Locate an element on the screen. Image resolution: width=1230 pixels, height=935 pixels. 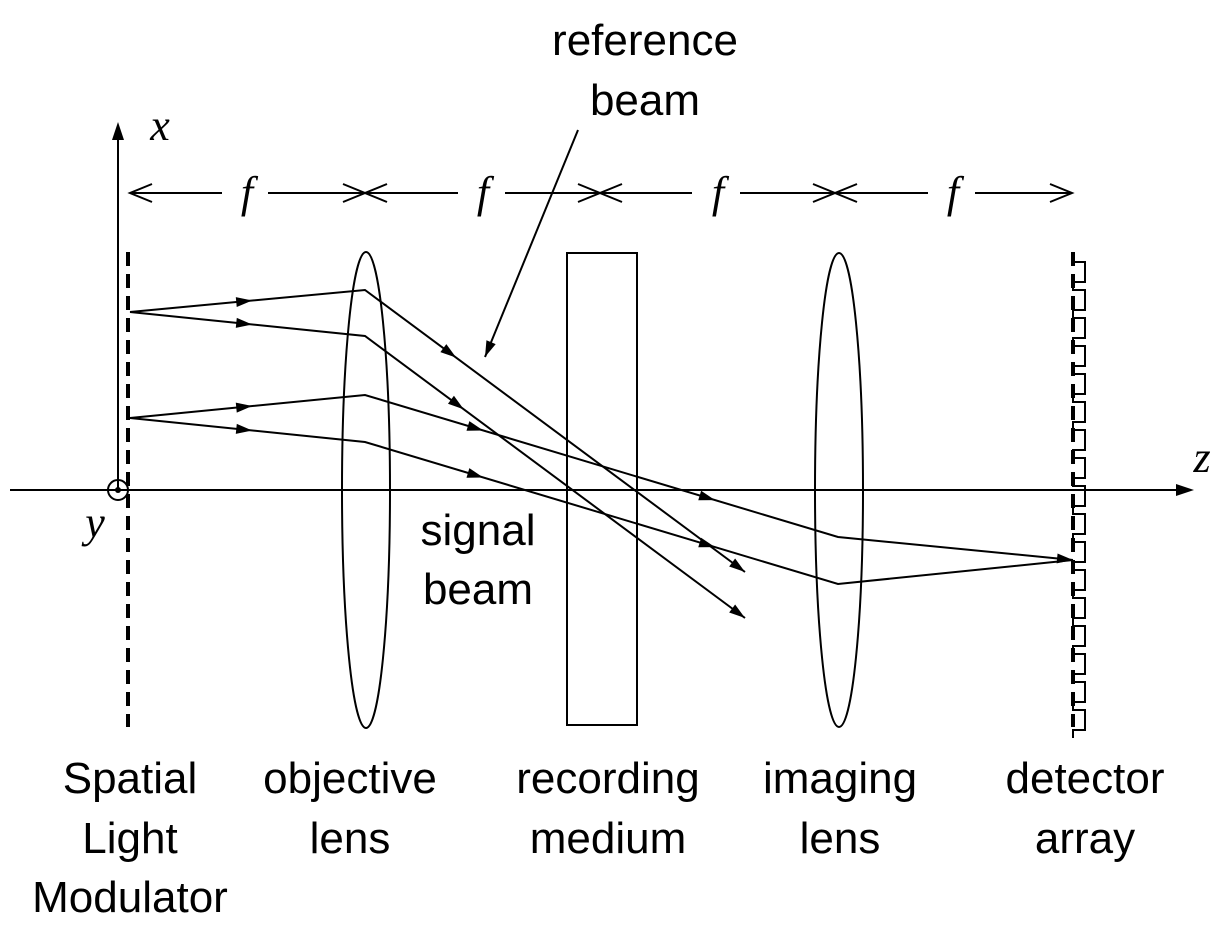
beam-label: reference is located at coordinates (645, 40).